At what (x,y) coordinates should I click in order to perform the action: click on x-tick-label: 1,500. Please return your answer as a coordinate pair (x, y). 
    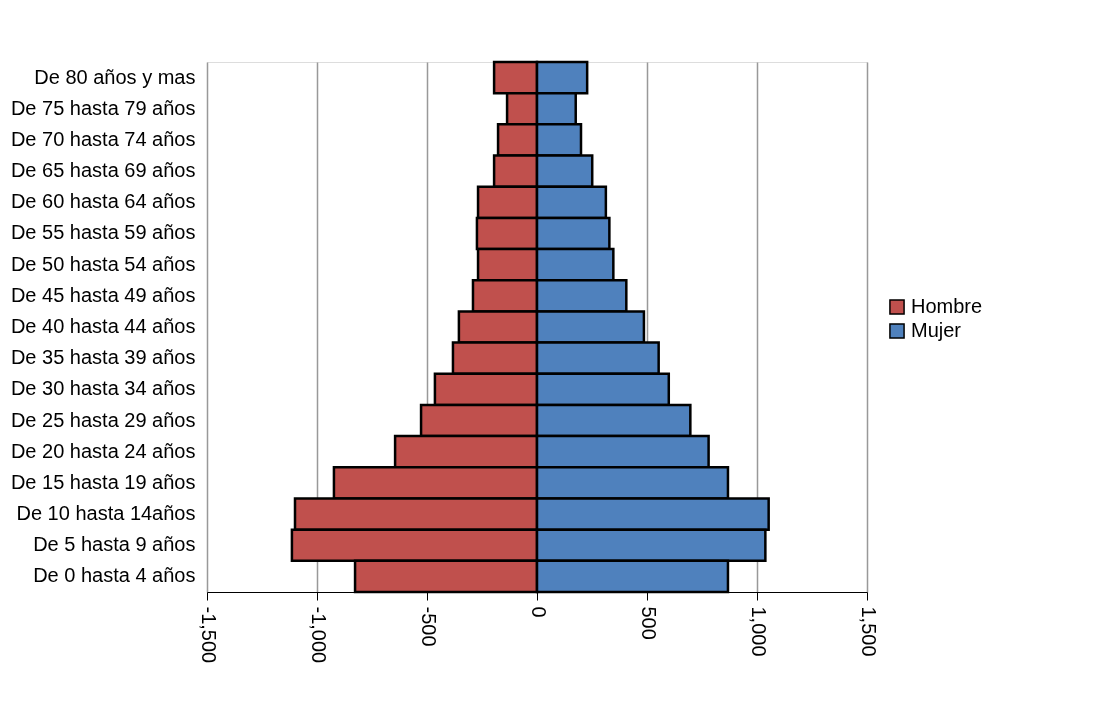
    Looking at the image, I should click on (868, 631).